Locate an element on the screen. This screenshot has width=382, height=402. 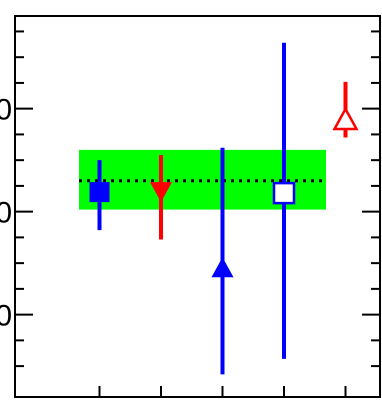
y-tick-labels: 0 0 0 is located at coordinates (6, 213).